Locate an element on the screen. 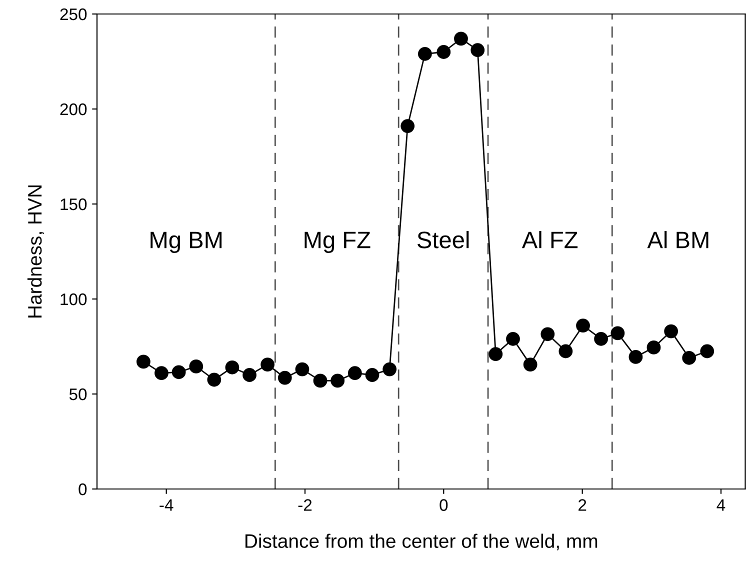 This screenshot has height=569, width=746. y-tick-label: 200 is located at coordinates (73, 109).